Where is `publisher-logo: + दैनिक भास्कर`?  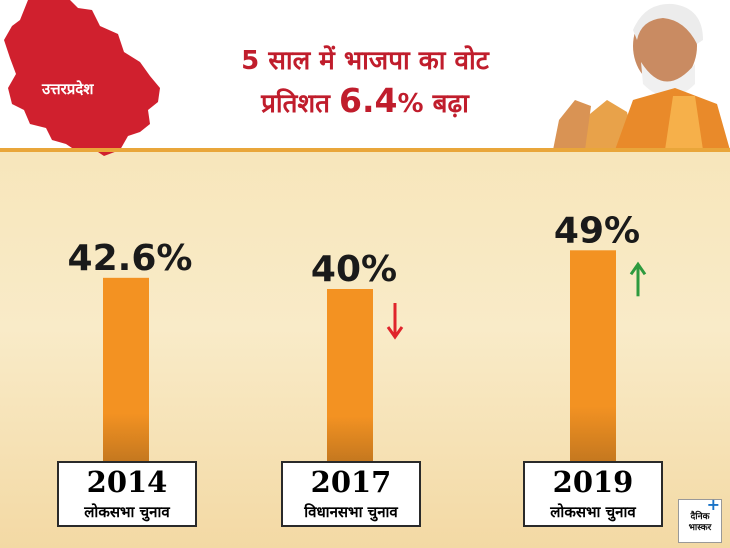
publisher-logo: + दैनिक भास्कर is located at coordinates (700, 519).